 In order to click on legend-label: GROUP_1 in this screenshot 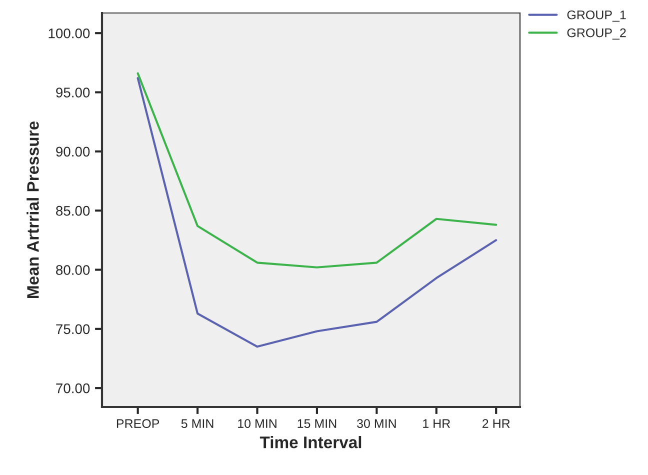, I will do `click(596, 16)`.